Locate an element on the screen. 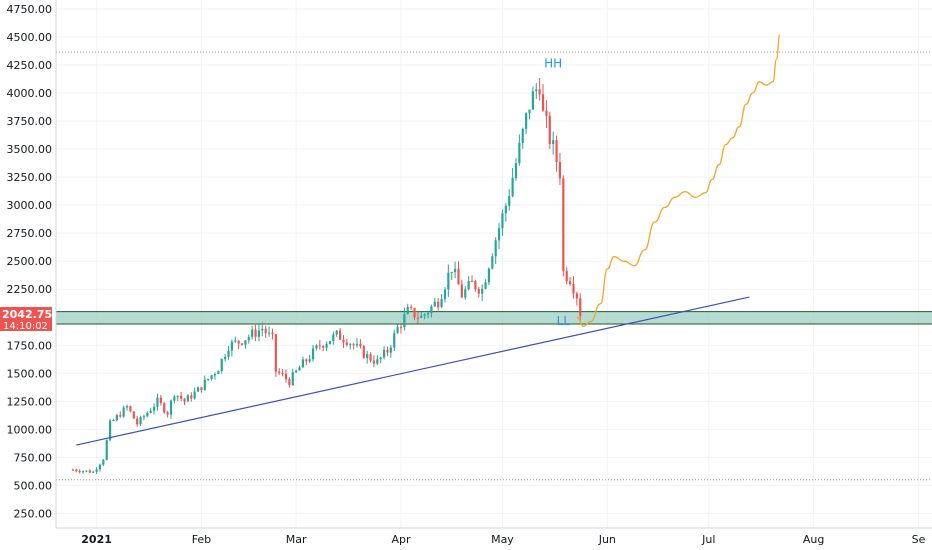  projection-path is located at coordinates (678, 180).